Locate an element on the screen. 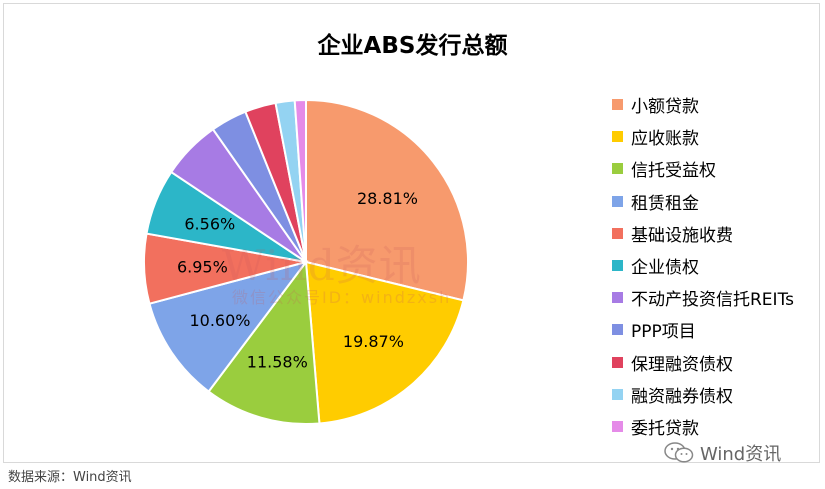 This screenshot has width=825, height=489. legend-label: 信托受益权 is located at coordinates (673, 171).